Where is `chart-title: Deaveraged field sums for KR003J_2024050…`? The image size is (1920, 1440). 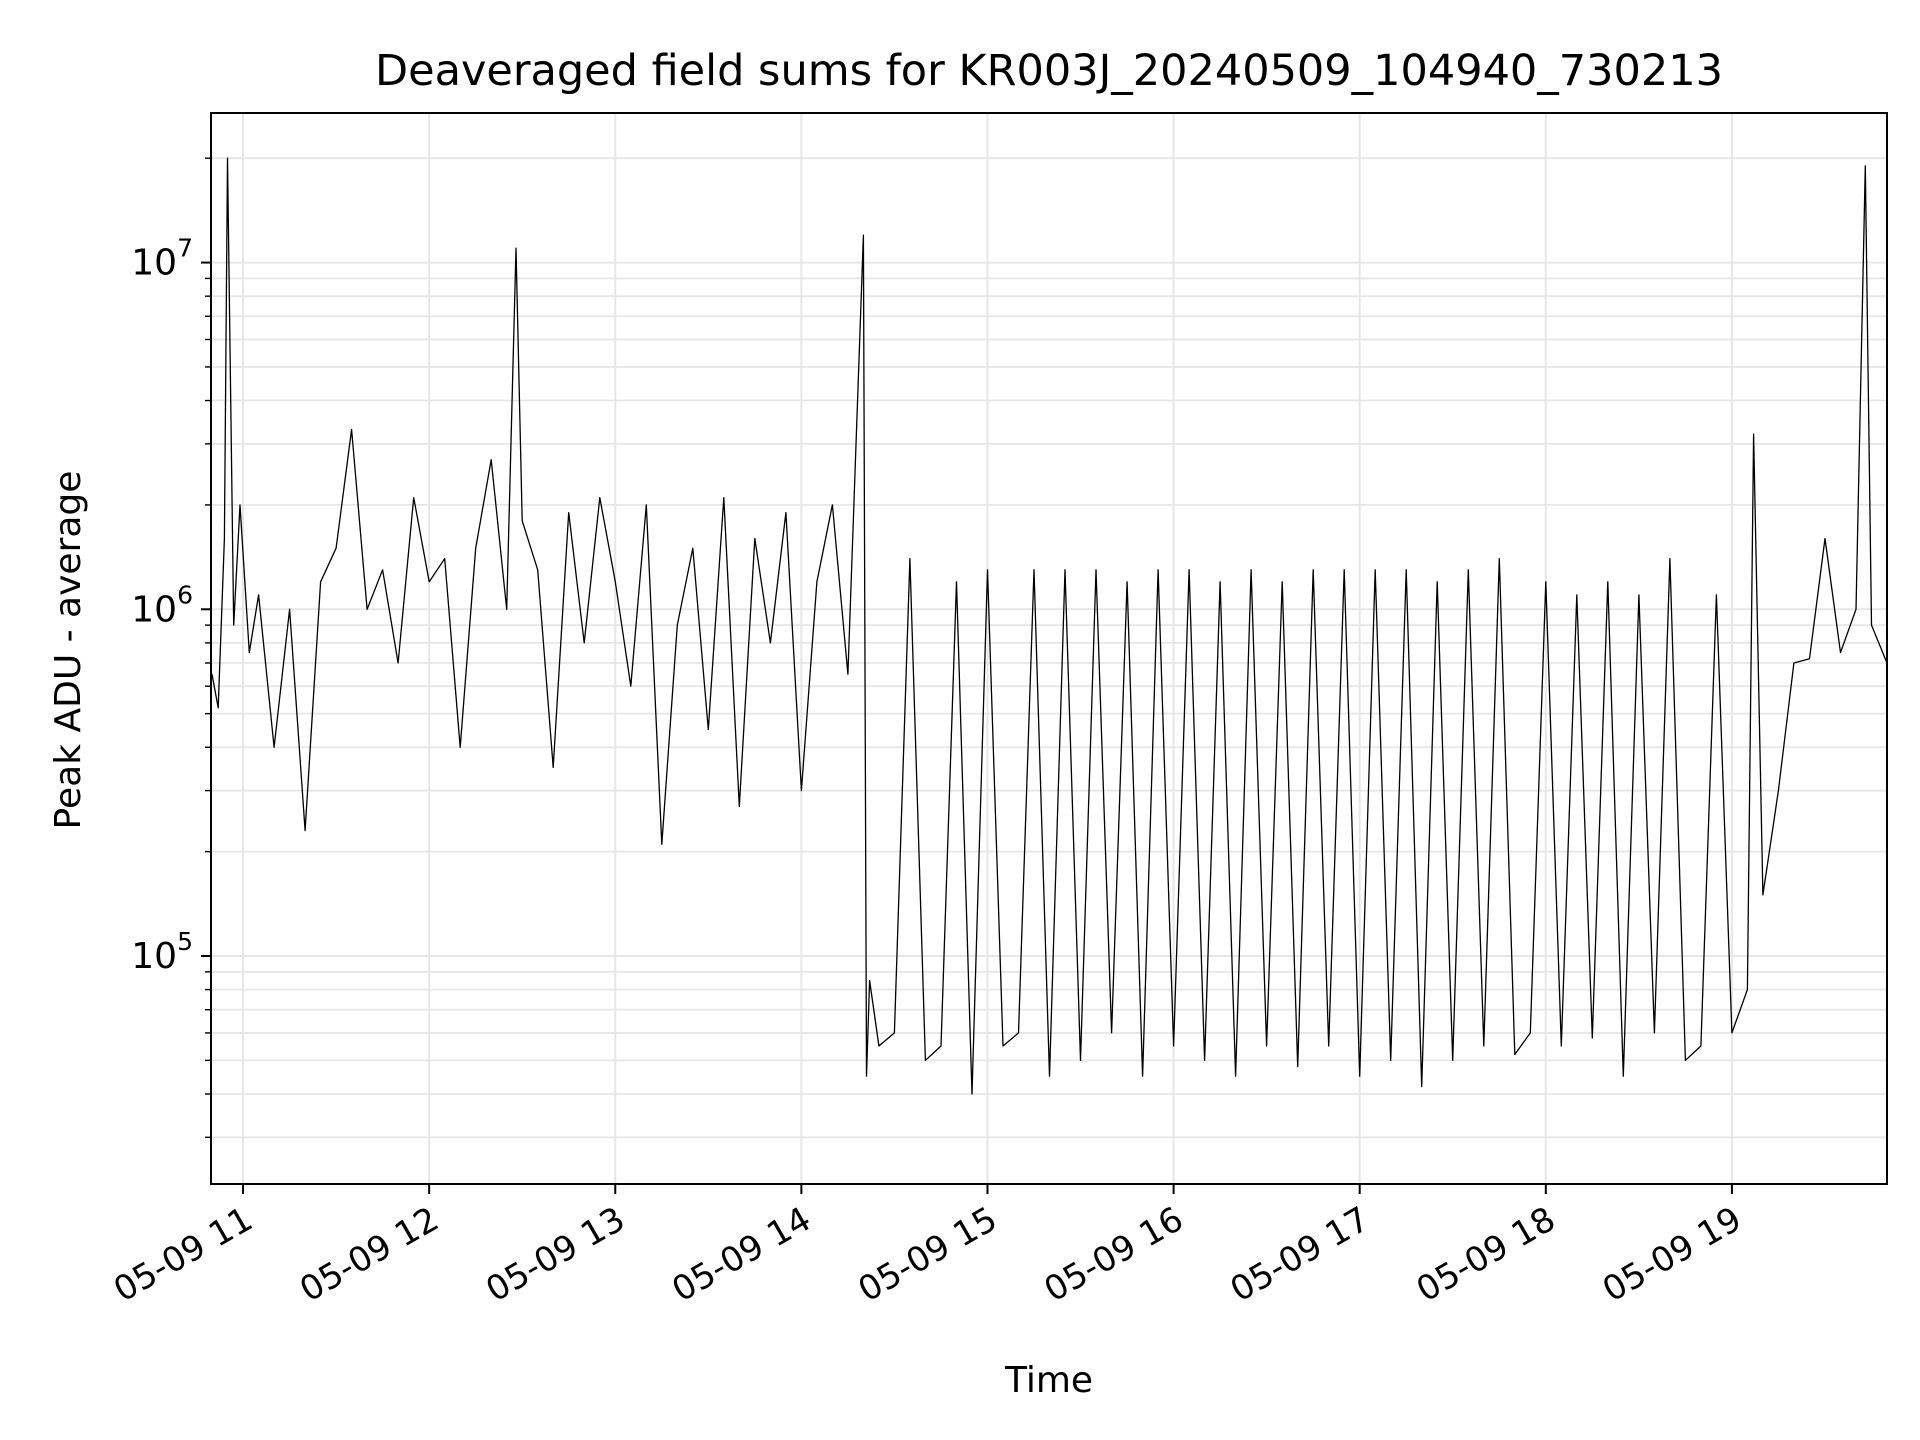 chart-title: Deaveraged field sums for KR003J_2024050… is located at coordinates (1049, 71).